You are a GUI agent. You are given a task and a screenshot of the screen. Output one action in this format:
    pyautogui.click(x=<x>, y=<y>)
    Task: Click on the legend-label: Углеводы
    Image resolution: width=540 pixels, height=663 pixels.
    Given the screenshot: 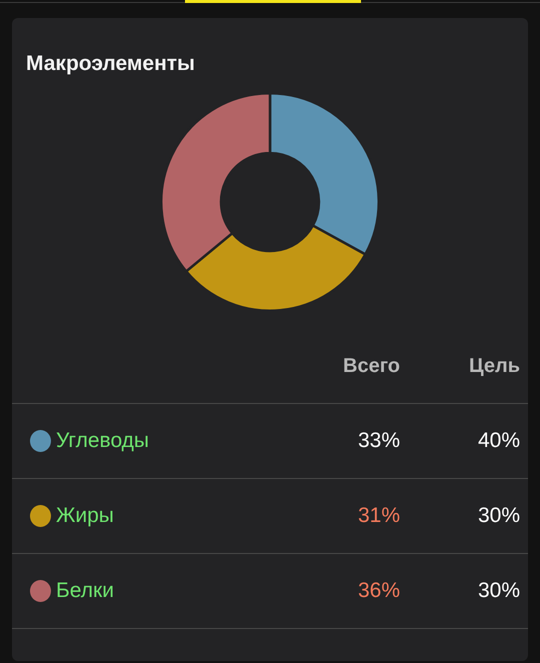 What is the action you would take?
    pyautogui.click(x=103, y=440)
    